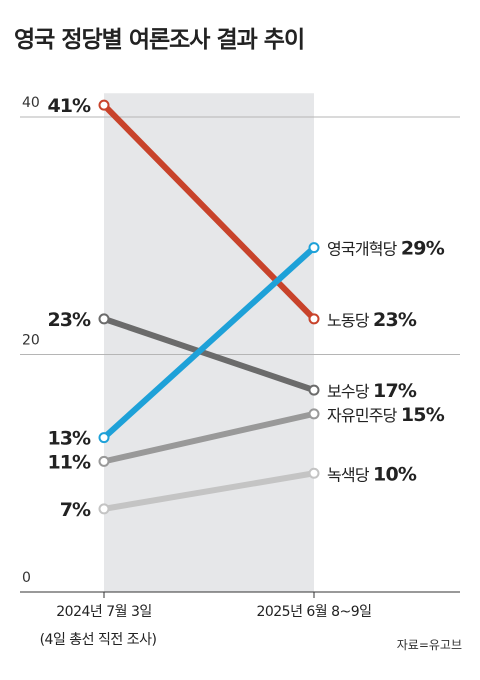 The height and width of the screenshot is (680, 480). Describe the element at coordinates (69, 462) in the screenshot. I see `data-label-start: 11%` at that location.